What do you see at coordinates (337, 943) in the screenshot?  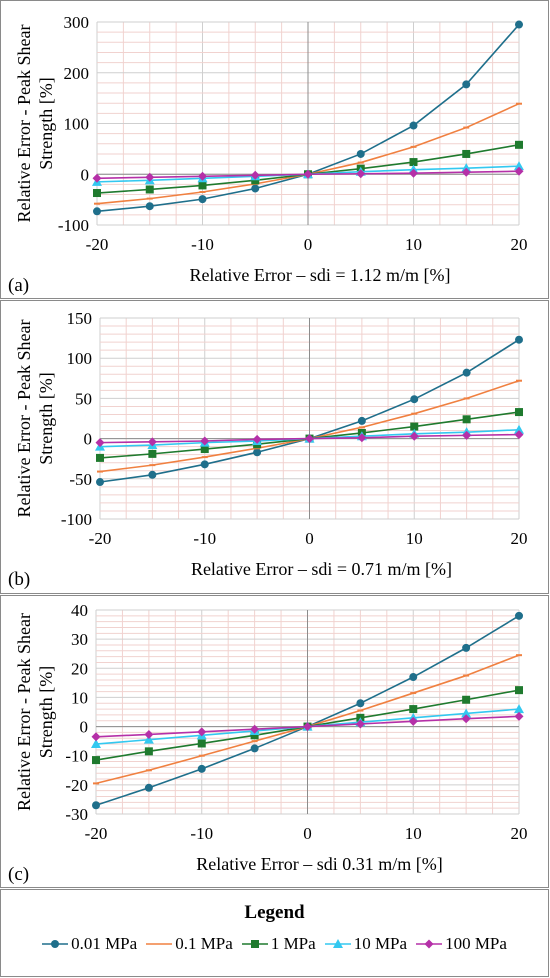 I see `triangle-marker-icon` at bounding box center [337, 943].